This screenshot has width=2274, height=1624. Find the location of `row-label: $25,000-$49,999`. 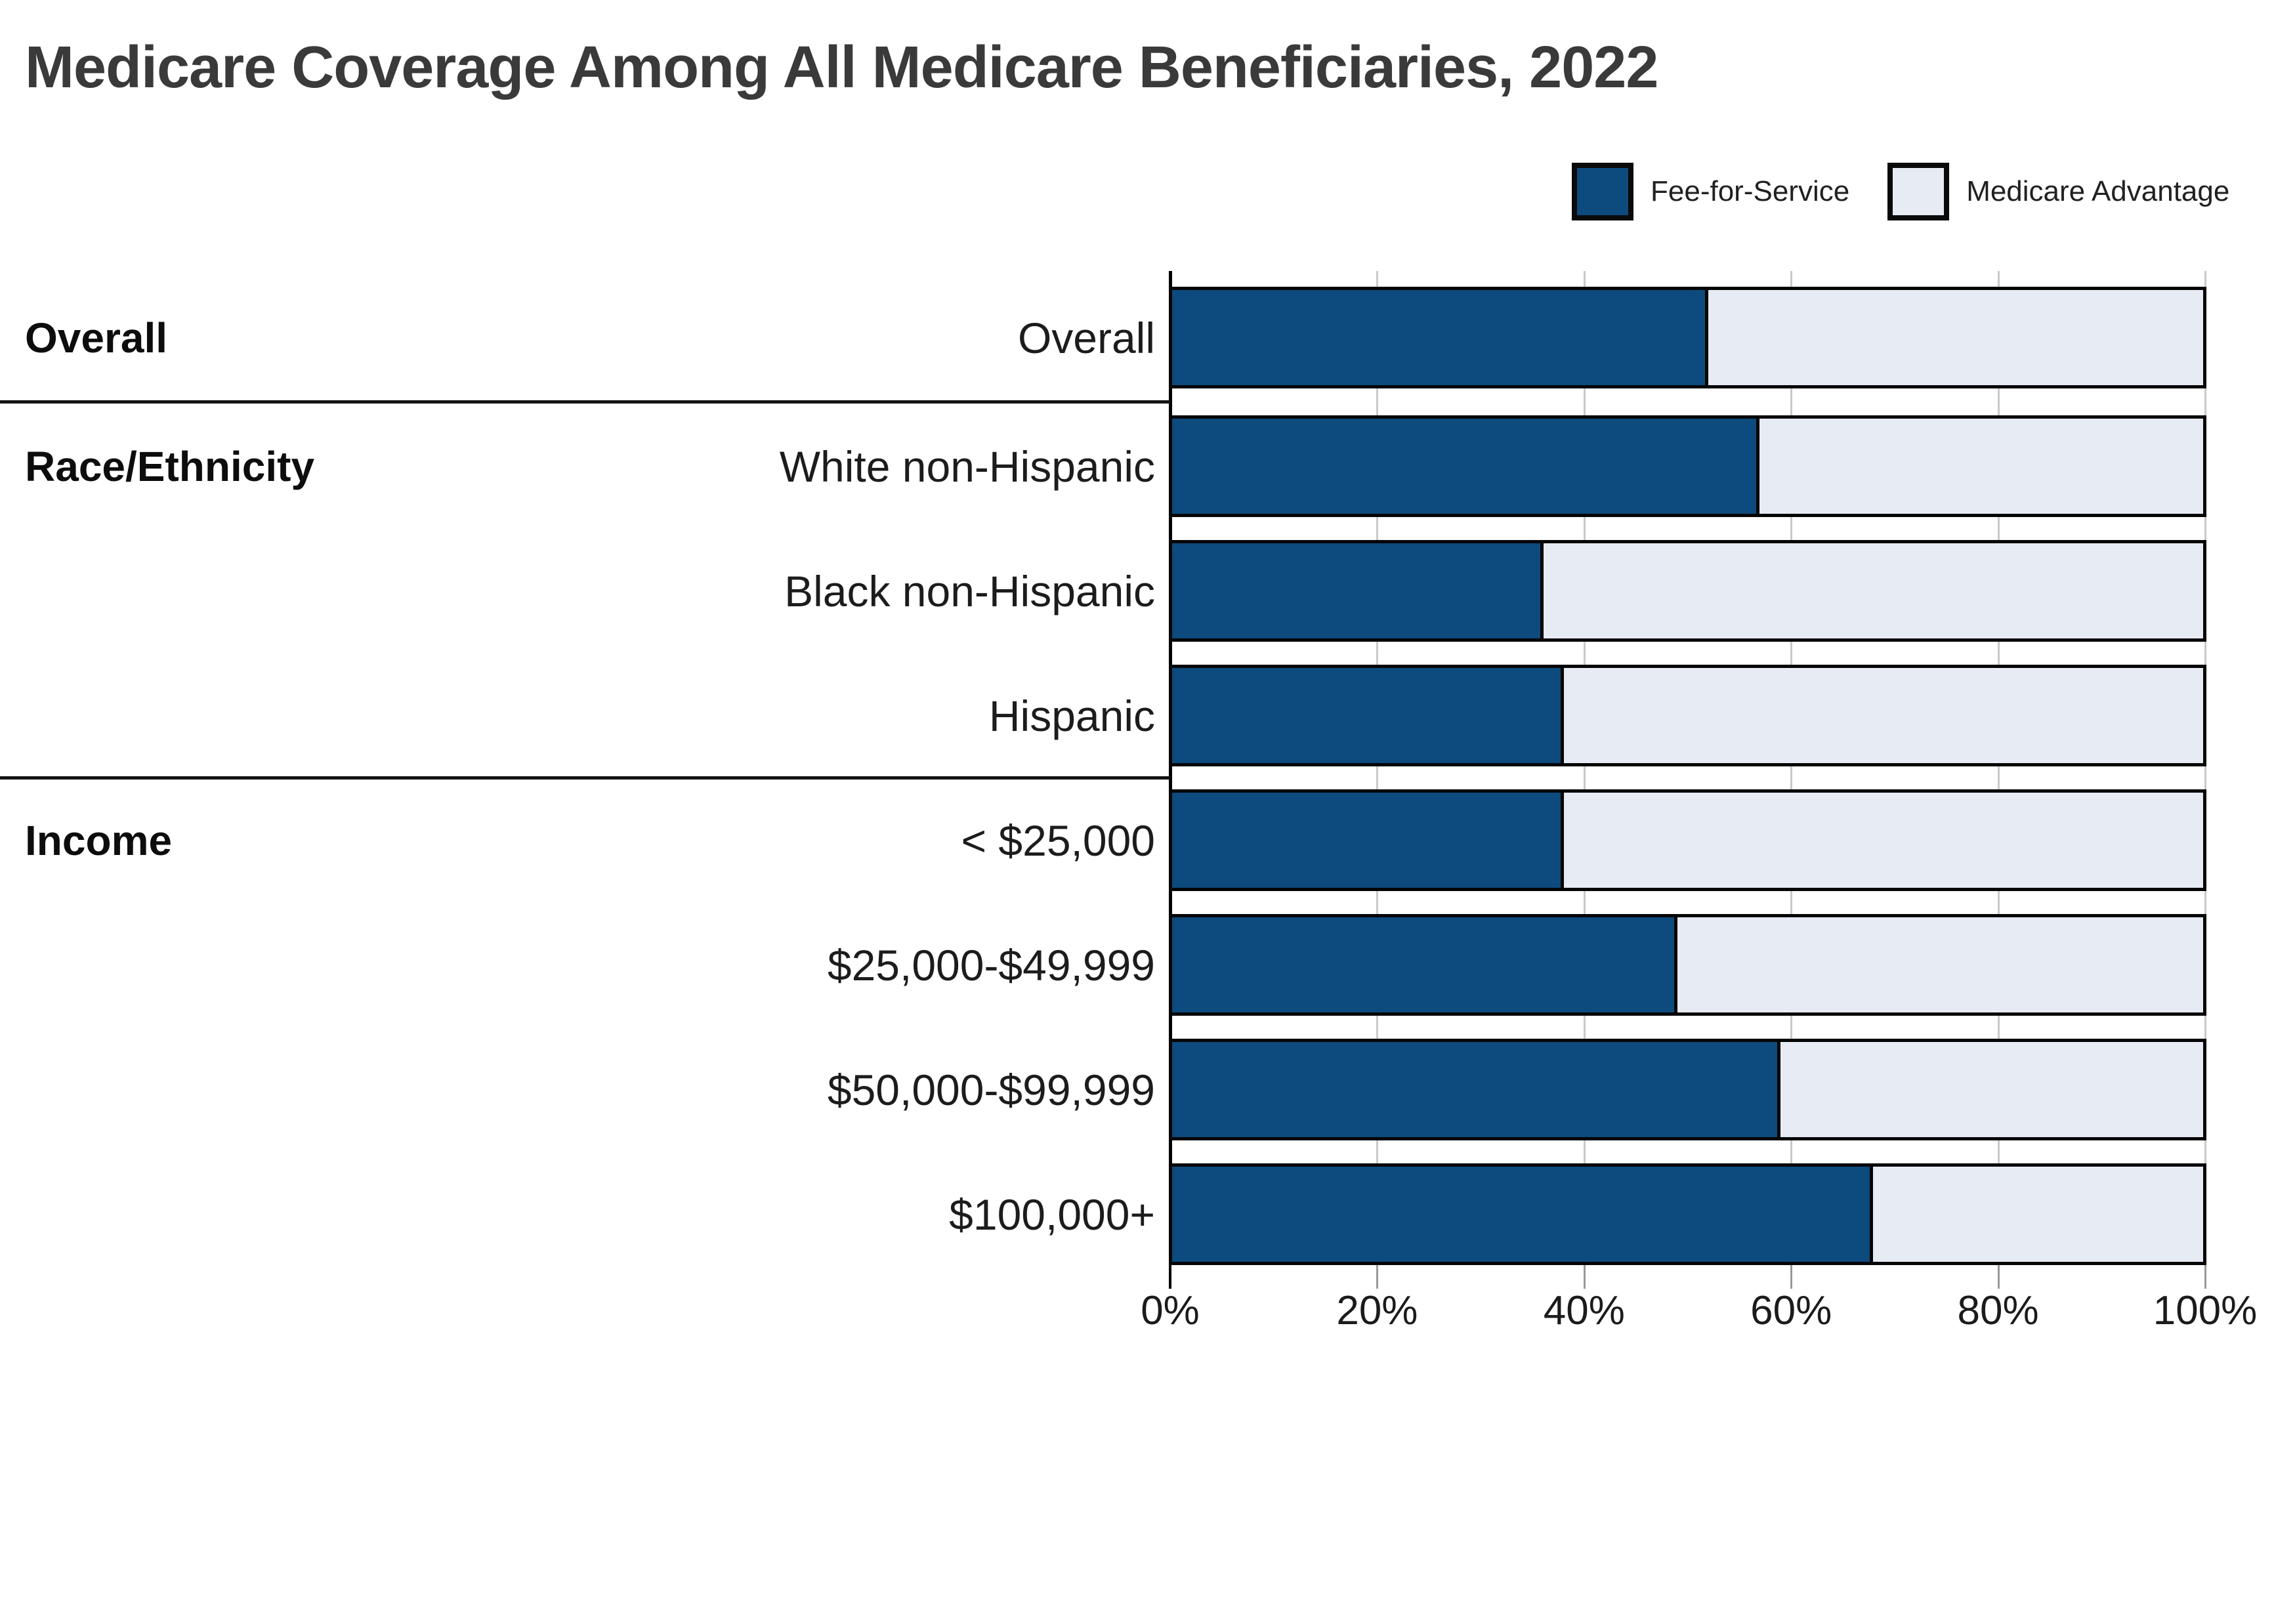

row-label: $25,000-$49,999 is located at coordinates (991, 964).